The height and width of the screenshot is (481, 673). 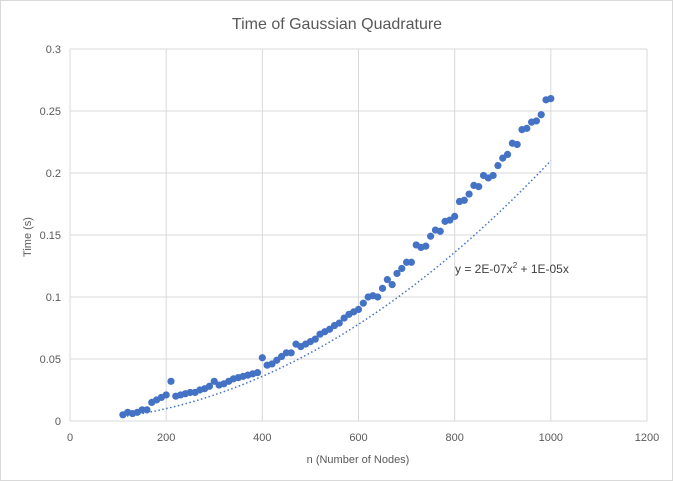 What do you see at coordinates (70, 438) in the screenshot?
I see `x-tick-label: 0` at bounding box center [70, 438].